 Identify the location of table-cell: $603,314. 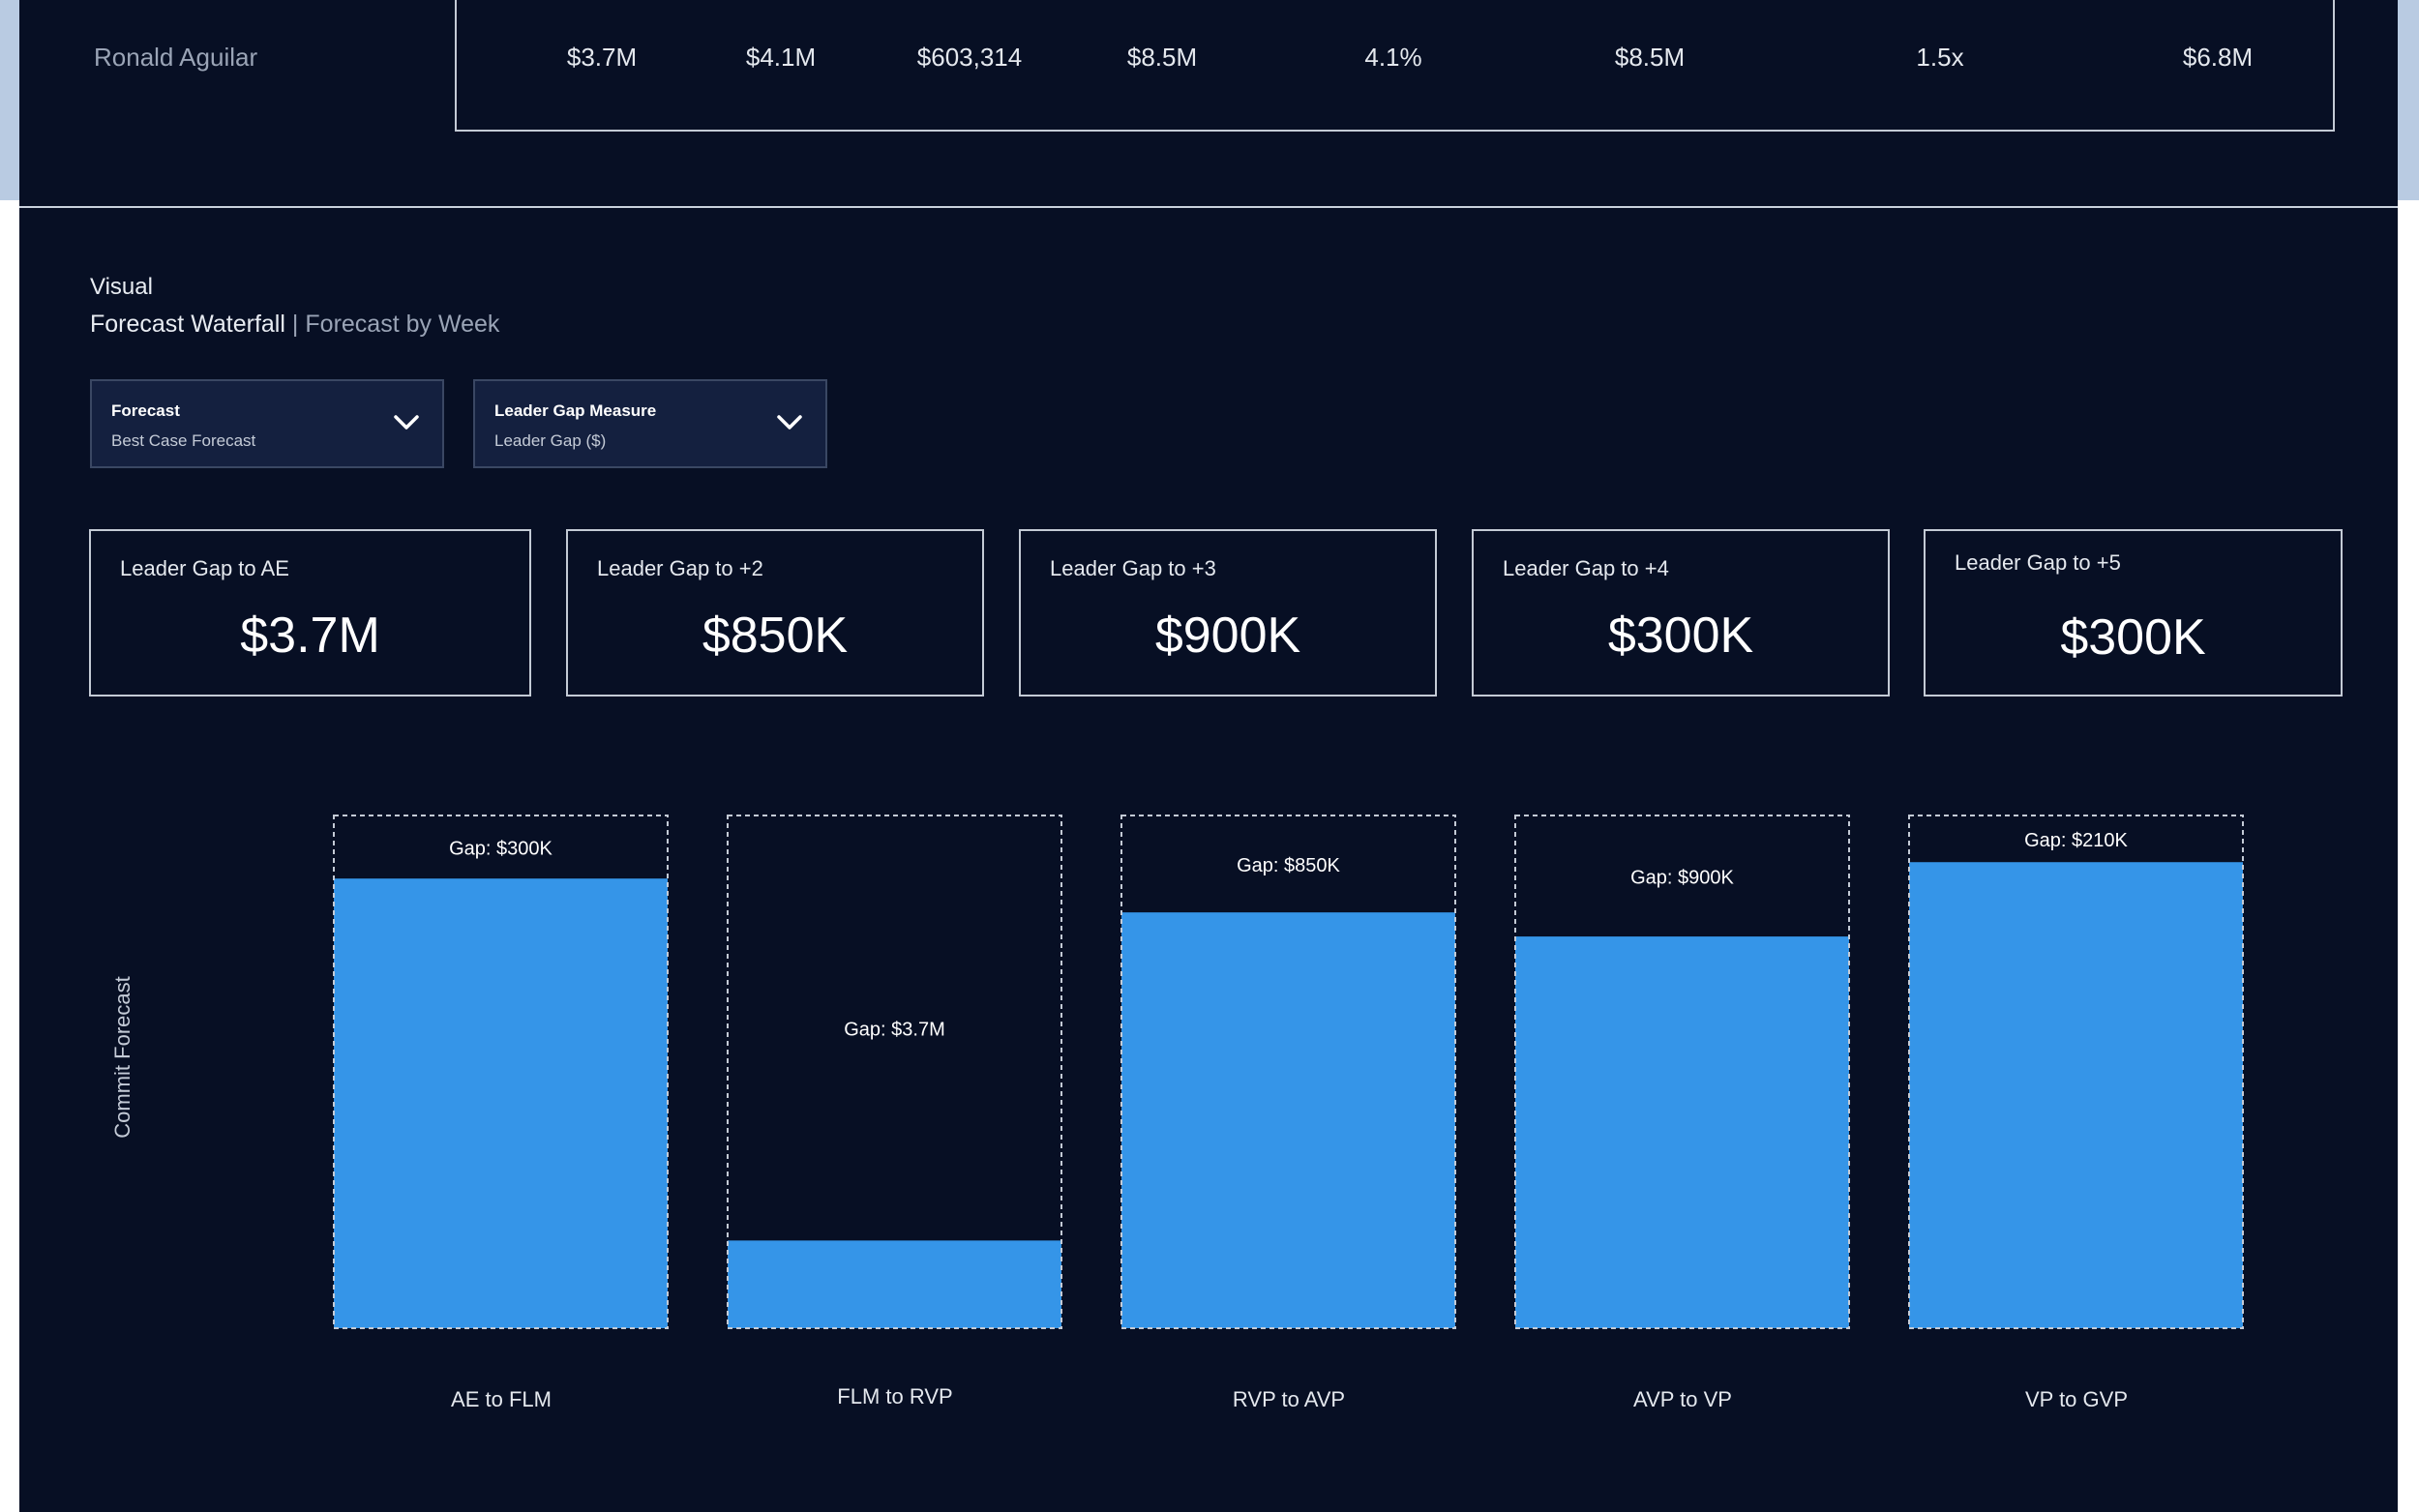
(969, 58).